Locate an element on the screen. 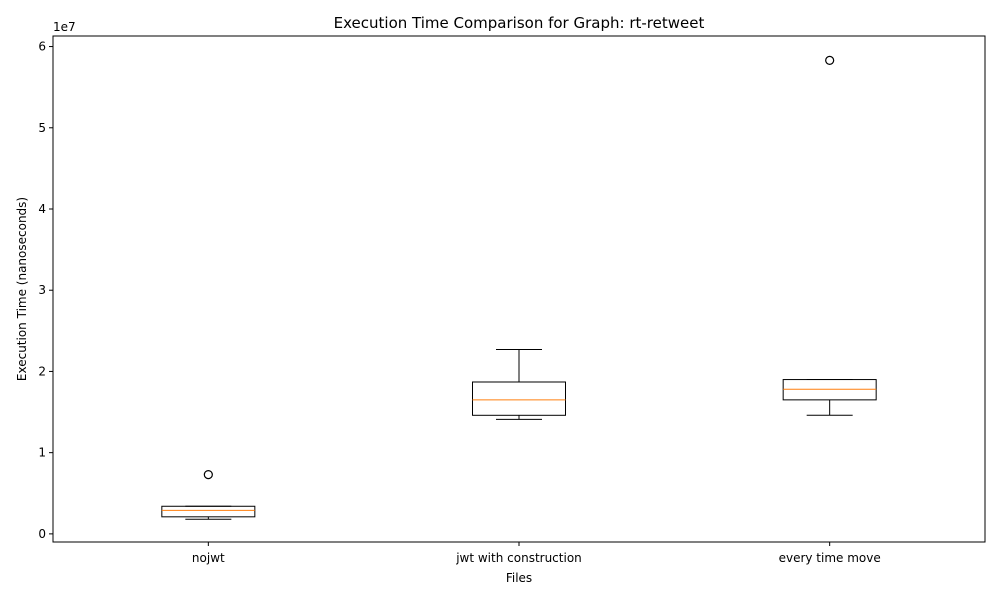 The image size is (1000, 600). box-nojwt is located at coordinates (208, 511).